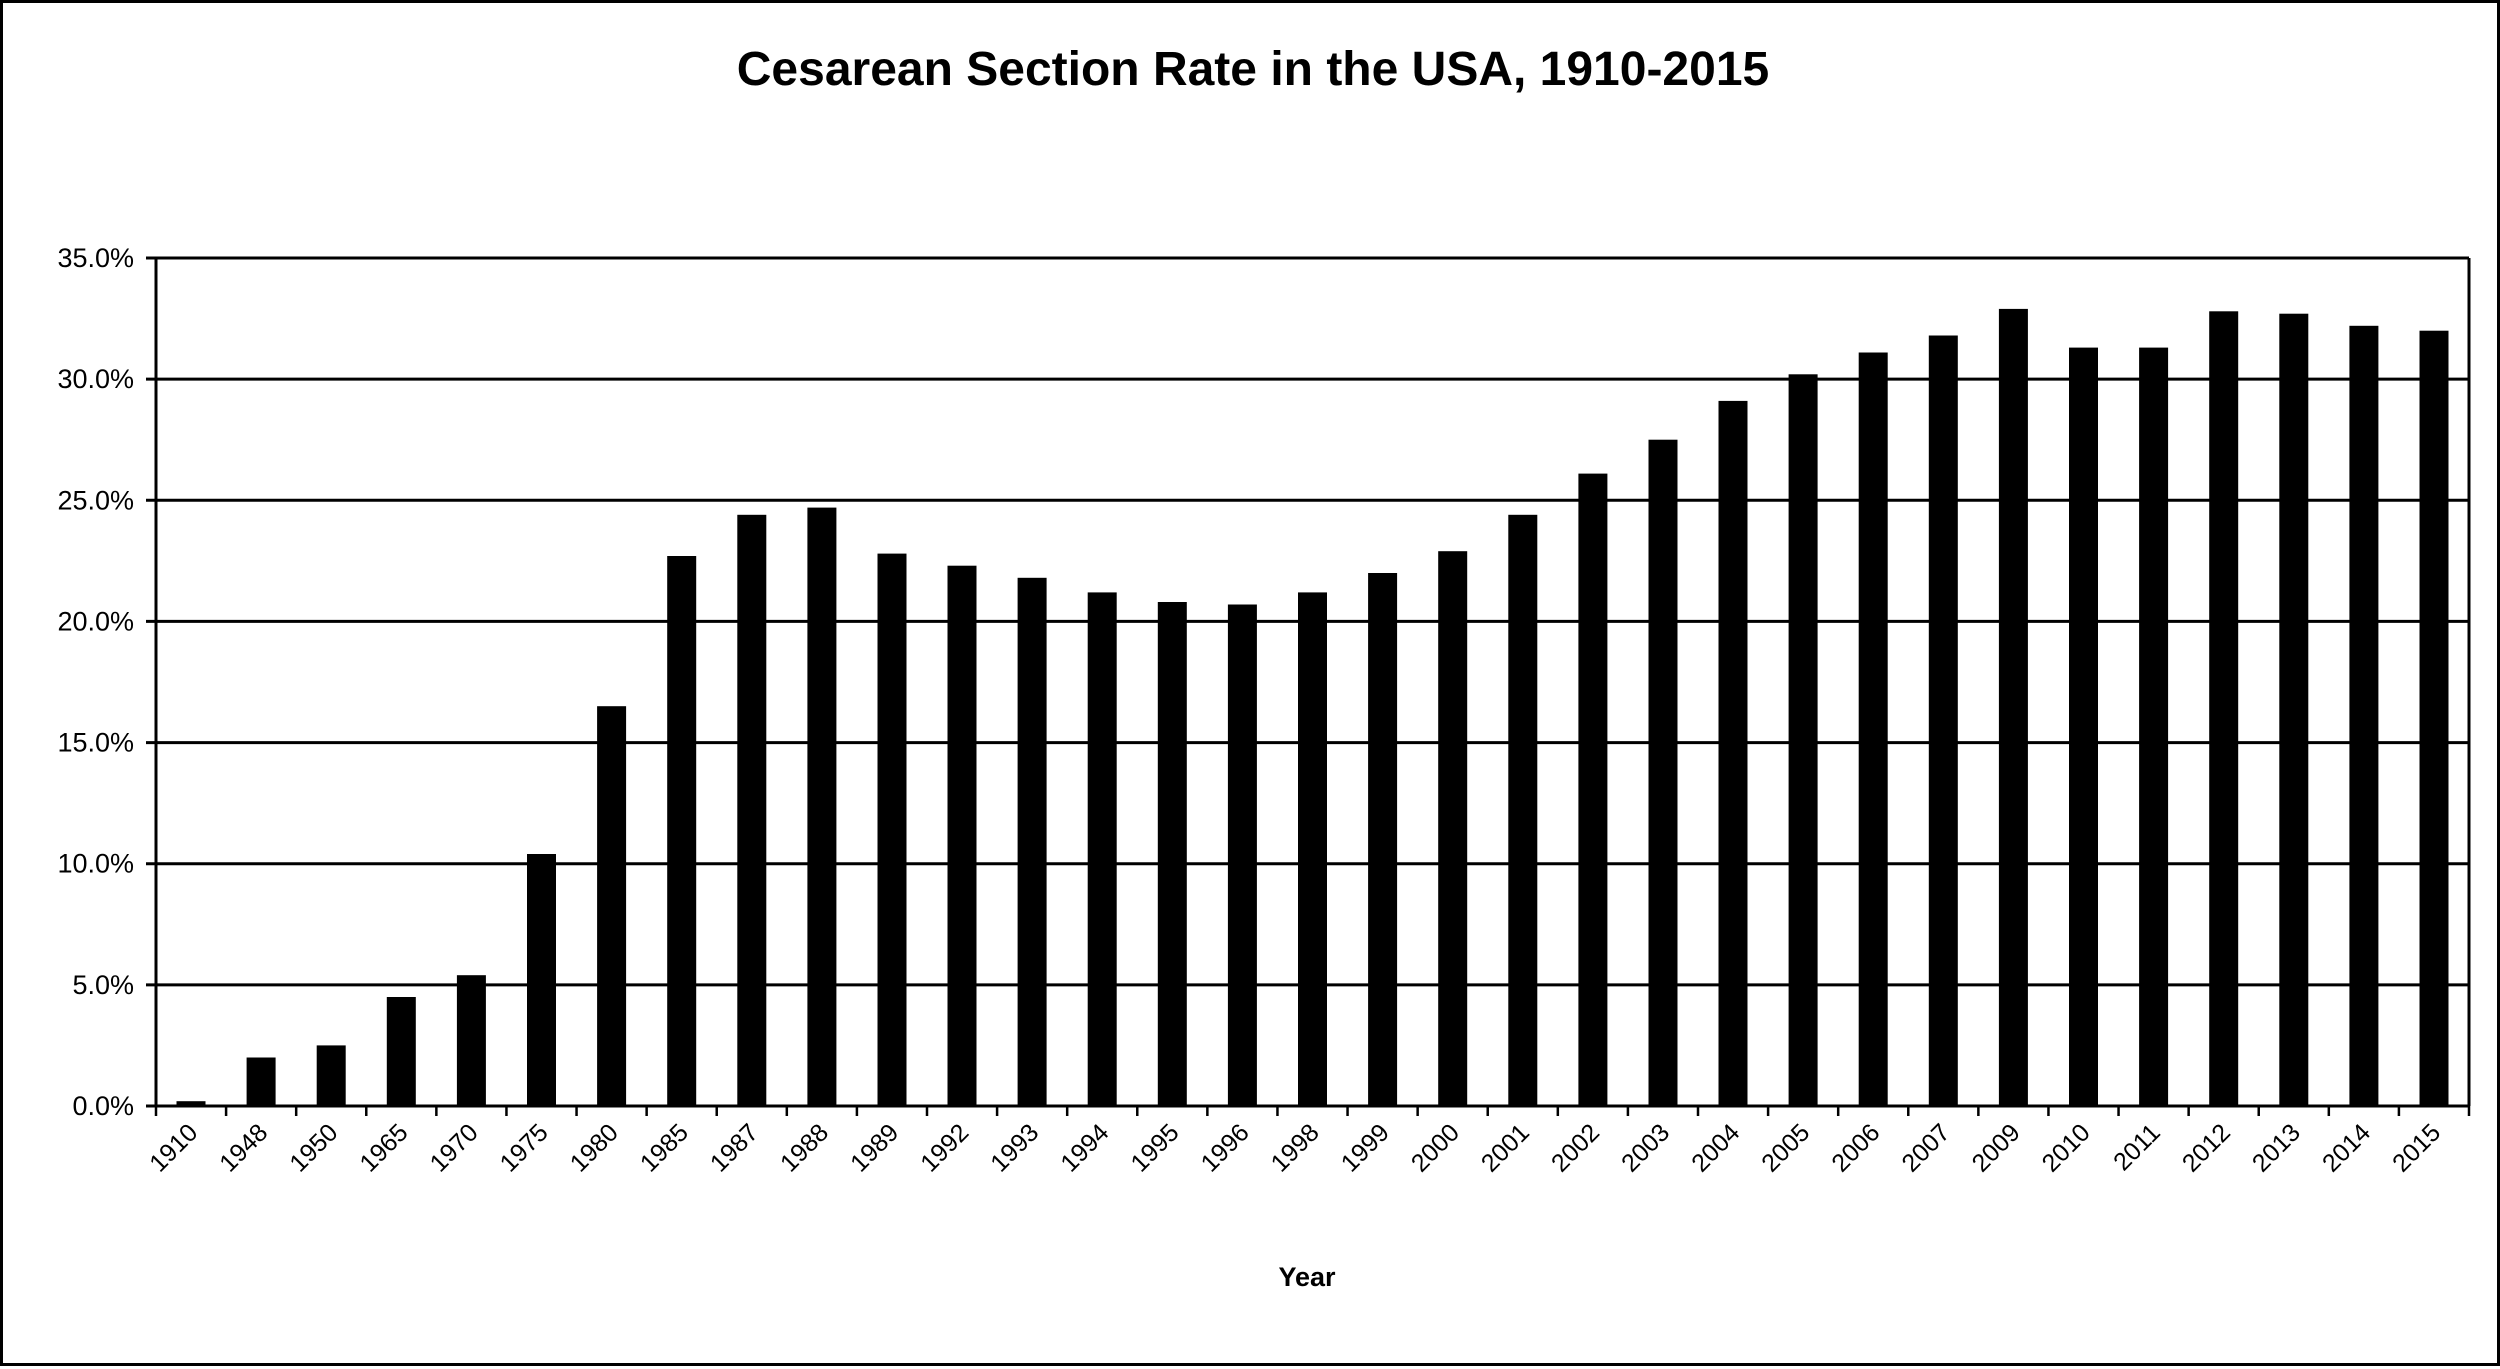 The image size is (2500, 1369). What do you see at coordinates (874, 1147) in the screenshot?
I see `x-tick-label: 1989` at bounding box center [874, 1147].